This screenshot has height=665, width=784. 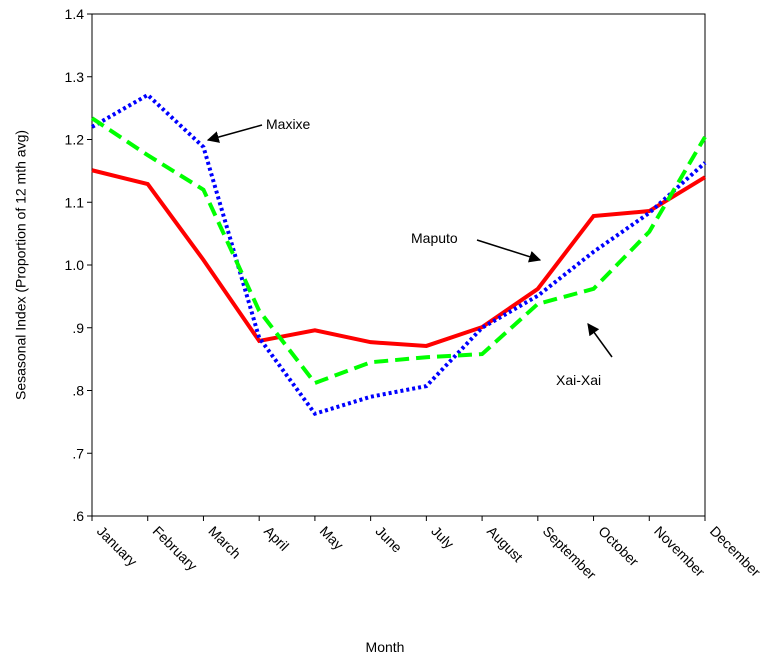 I want to click on x-tick-label: February, so click(x=175, y=548).